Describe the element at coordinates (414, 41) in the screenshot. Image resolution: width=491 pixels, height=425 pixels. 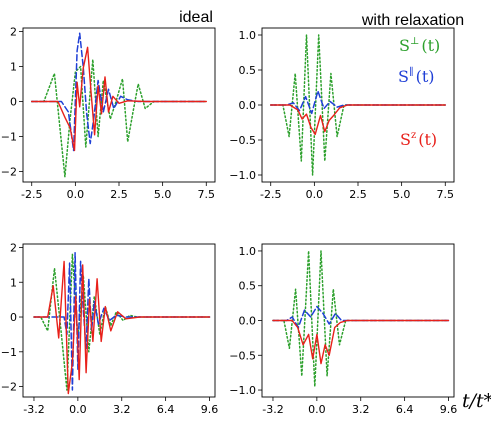
I see `legend-s-perp-sup: ⊥` at that location.